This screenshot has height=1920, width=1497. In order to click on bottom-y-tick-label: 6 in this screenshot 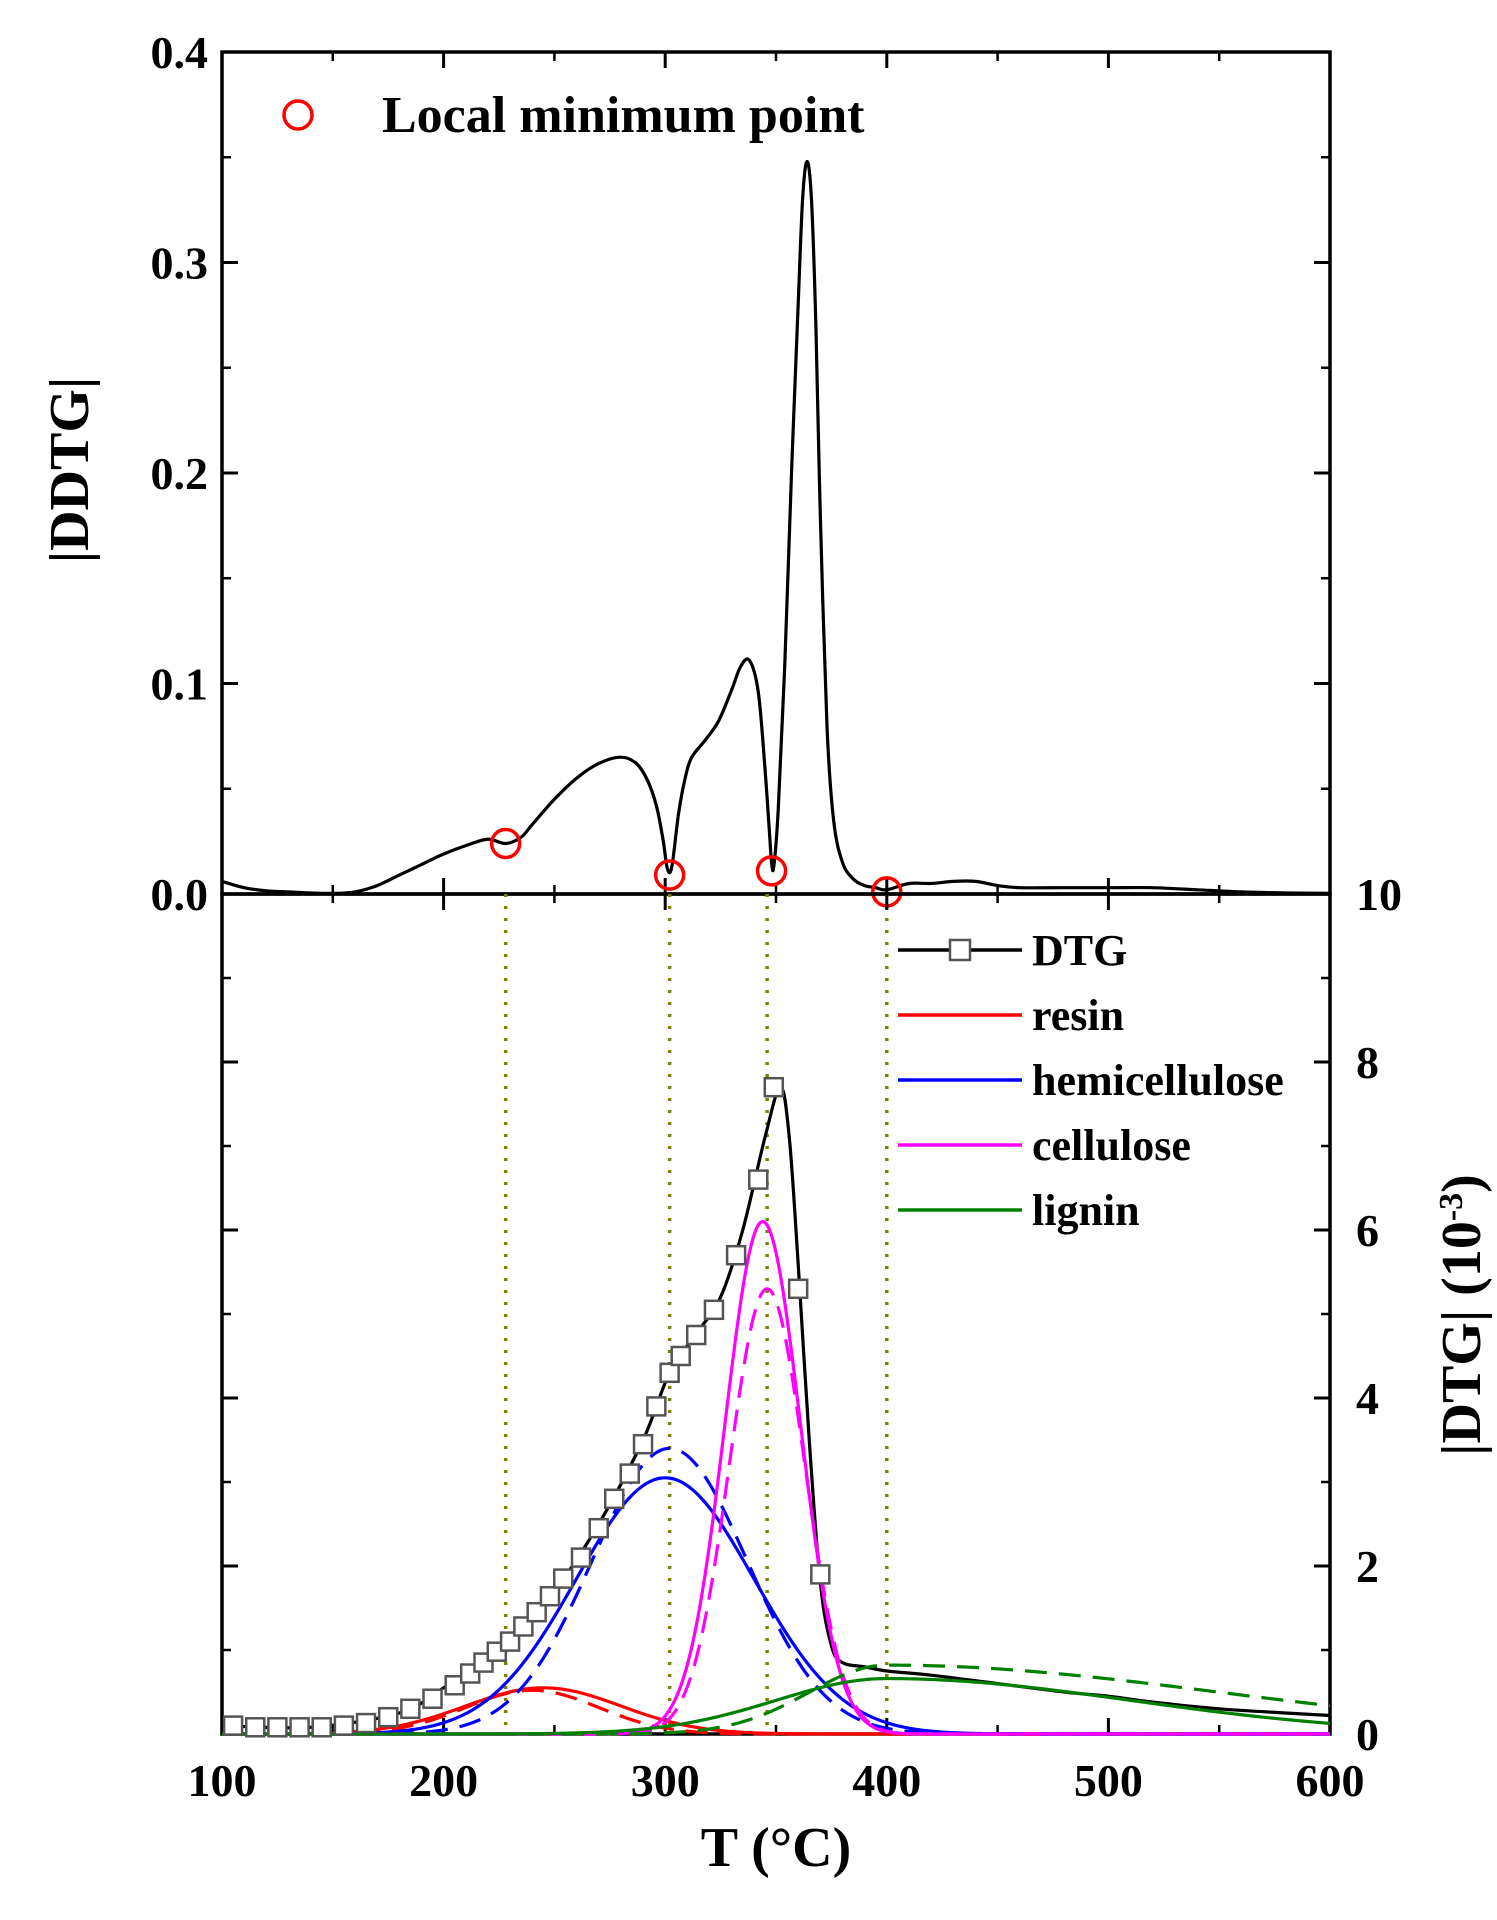, I will do `click(1367, 1230)`.